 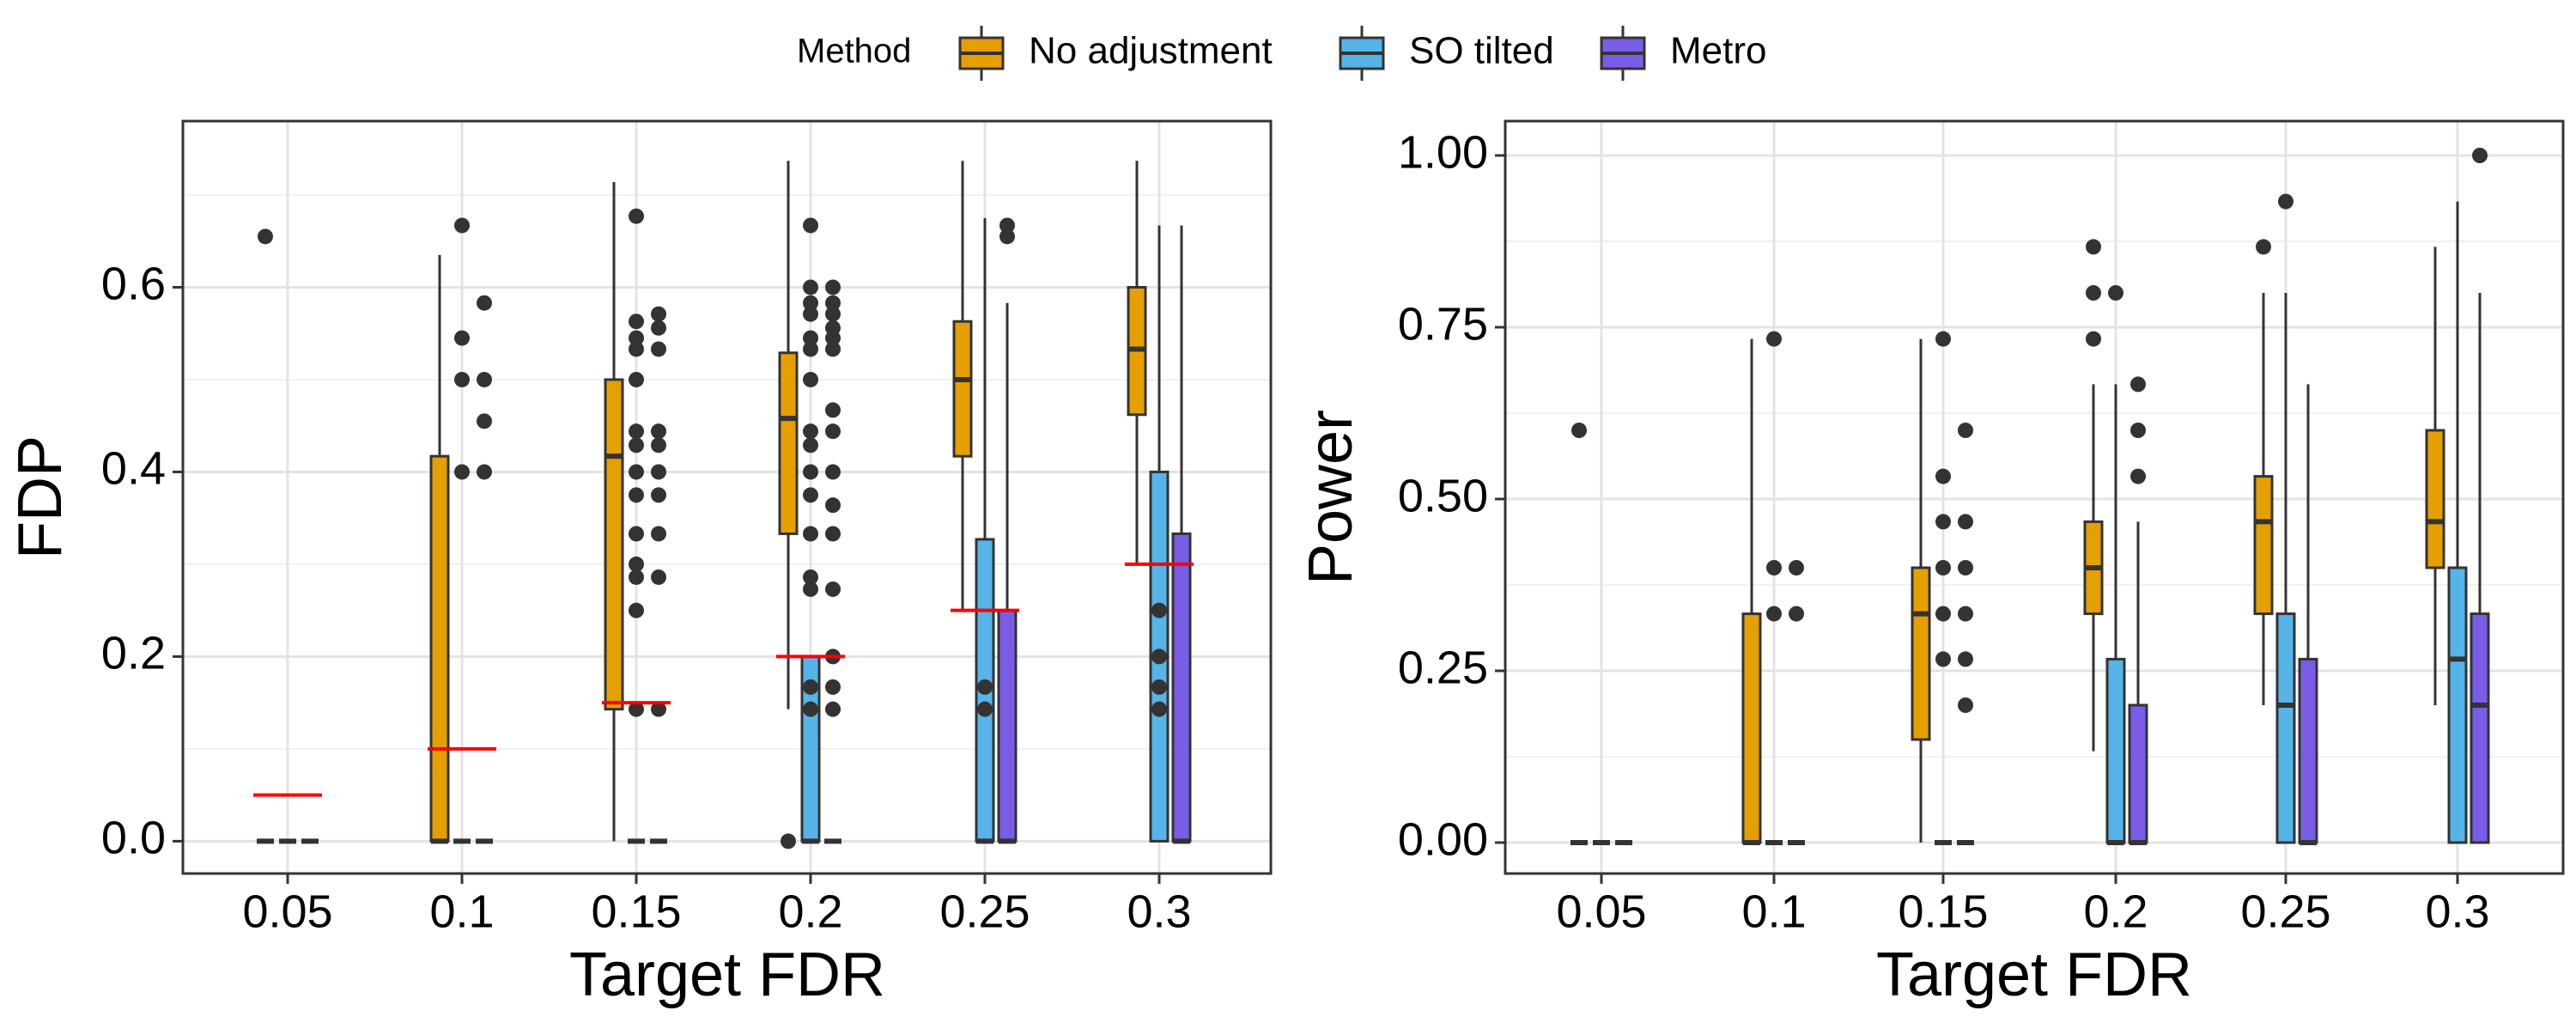 What do you see at coordinates (2138, 610) in the screenshot?
I see `box-metro-0.2` at bounding box center [2138, 610].